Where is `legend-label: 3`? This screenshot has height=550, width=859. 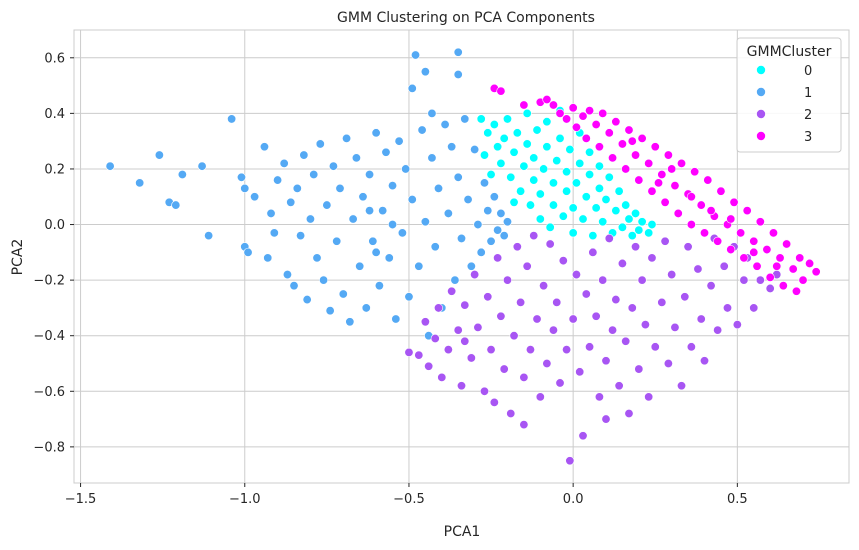 legend-label: 3 is located at coordinates (808, 137).